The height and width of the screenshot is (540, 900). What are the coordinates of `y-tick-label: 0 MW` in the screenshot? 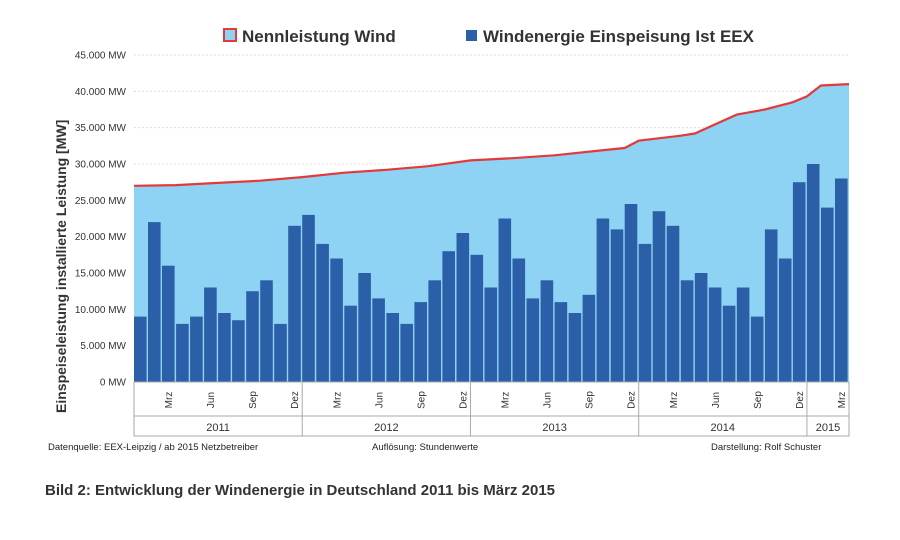 It's located at (113, 383).